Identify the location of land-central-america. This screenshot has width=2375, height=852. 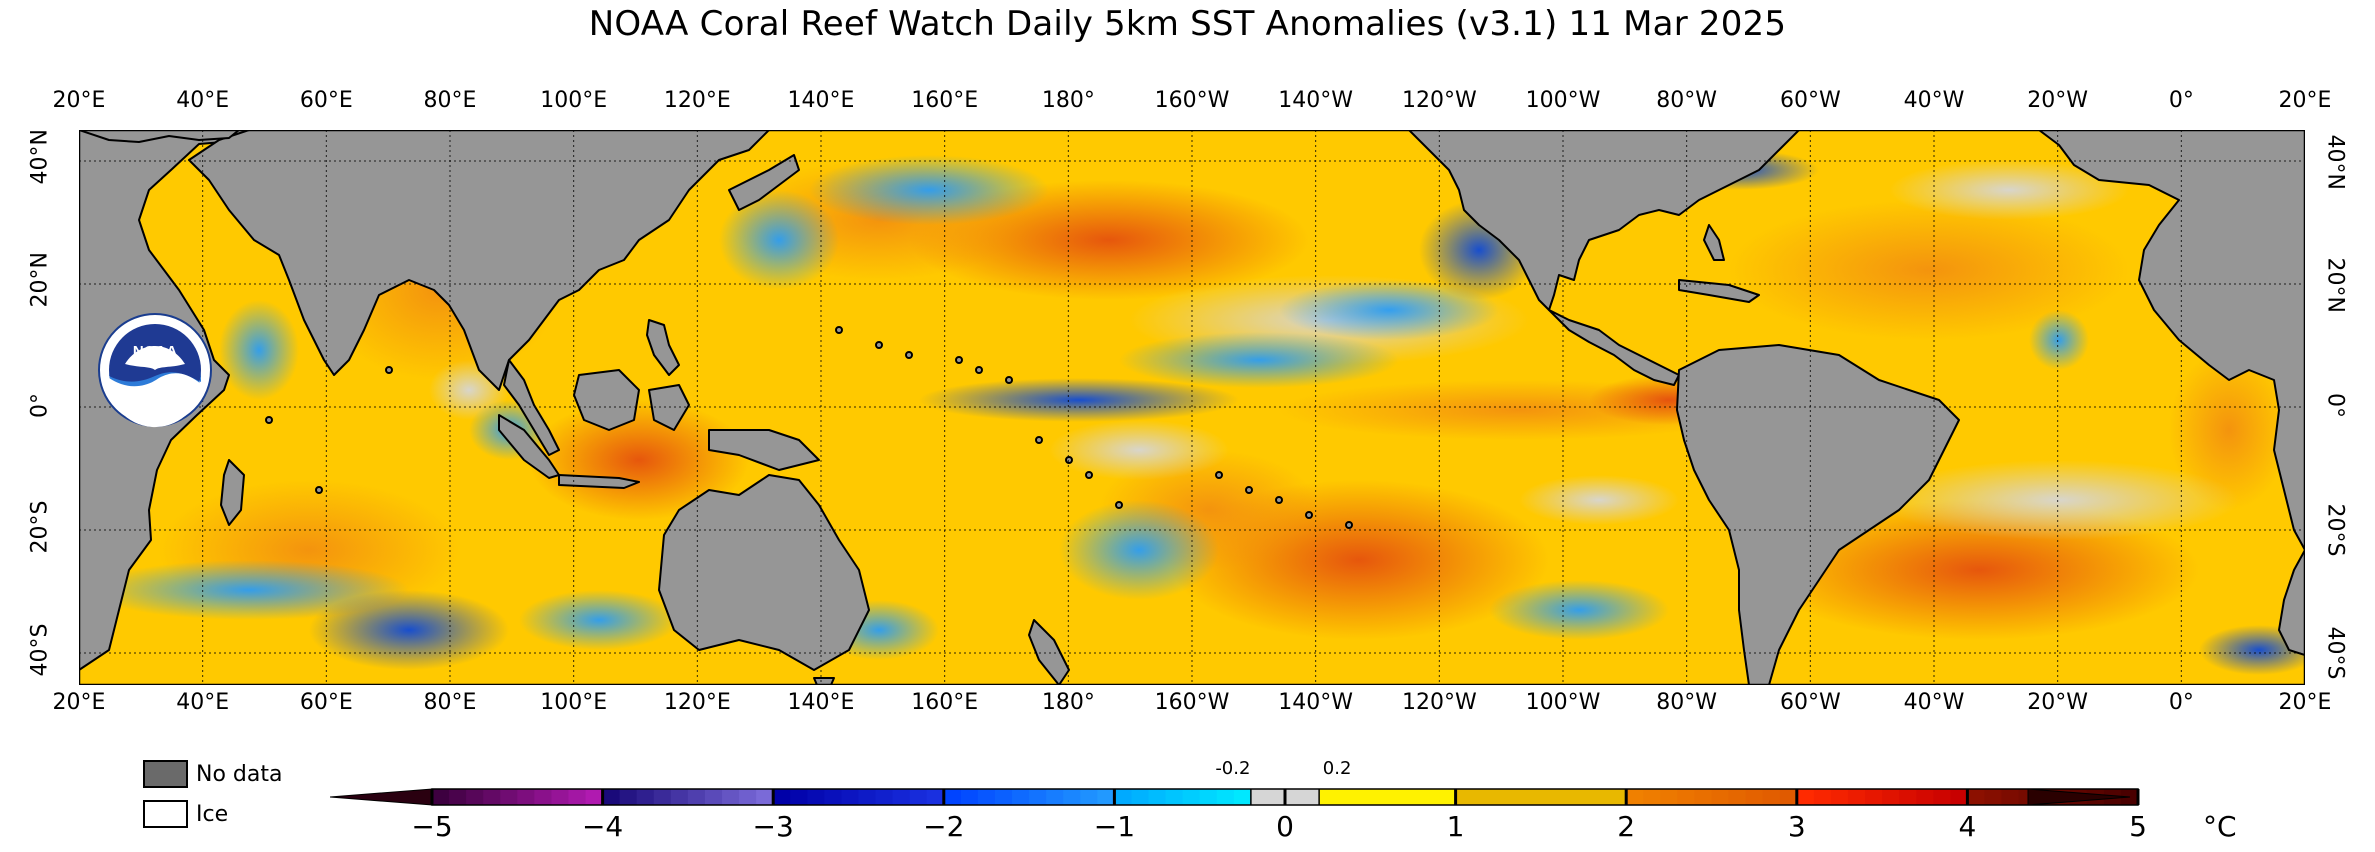
(1614, 347).